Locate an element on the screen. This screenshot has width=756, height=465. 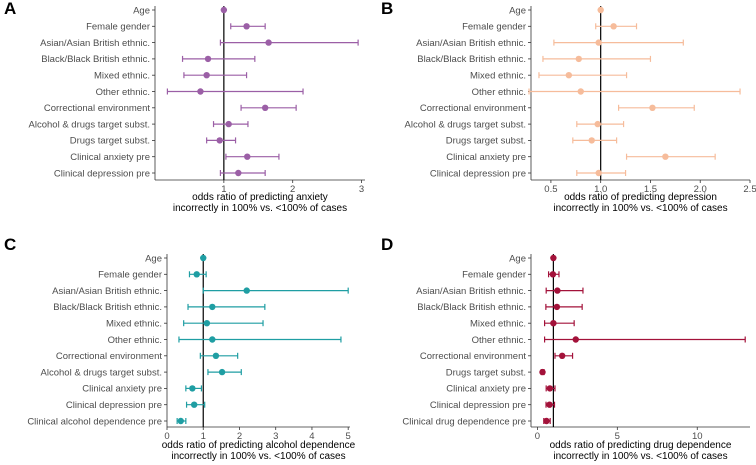
x-axis-title-line1: odds ratio of predicting depression is located at coordinates (640, 197).